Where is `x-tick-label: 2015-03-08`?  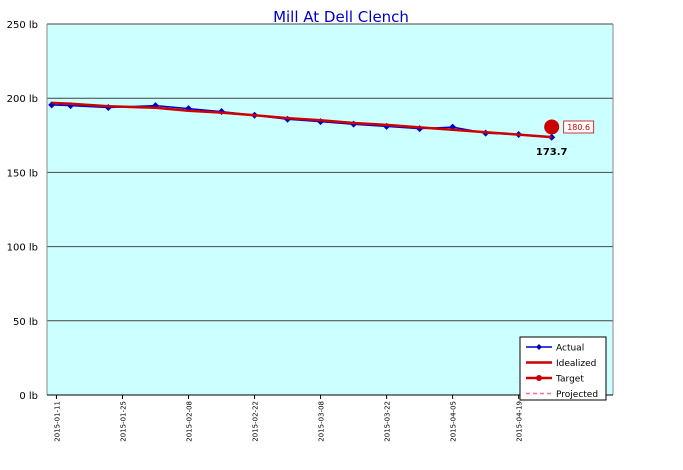 x-tick-label: 2015-03-08 is located at coordinates (322, 421).